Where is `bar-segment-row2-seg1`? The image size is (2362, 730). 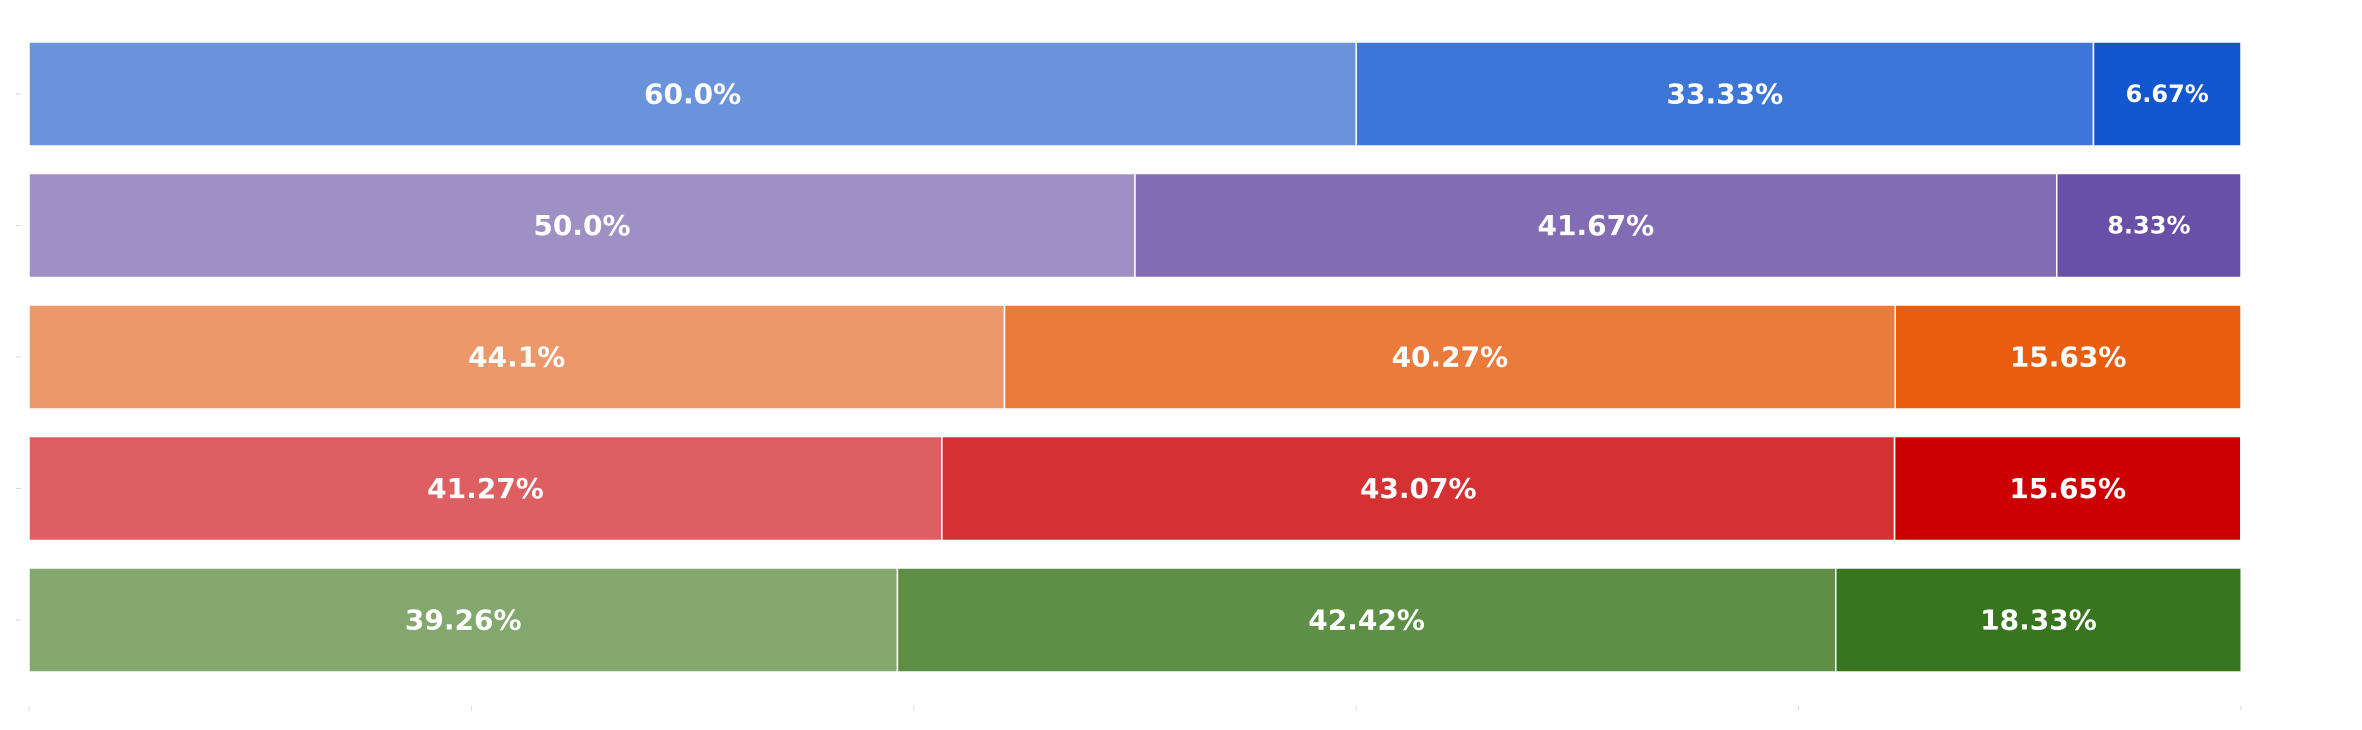
bar-segment-row2-seg1 is located at coordinates (582, 225).